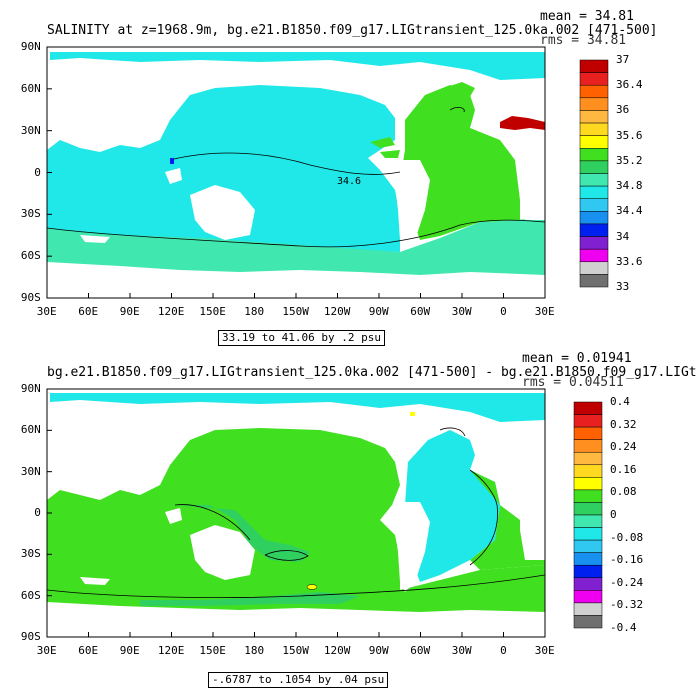 The height and width of the screenshot is (700, 700). I want to click on panel2-arctic-ocean, so click(297, 407).